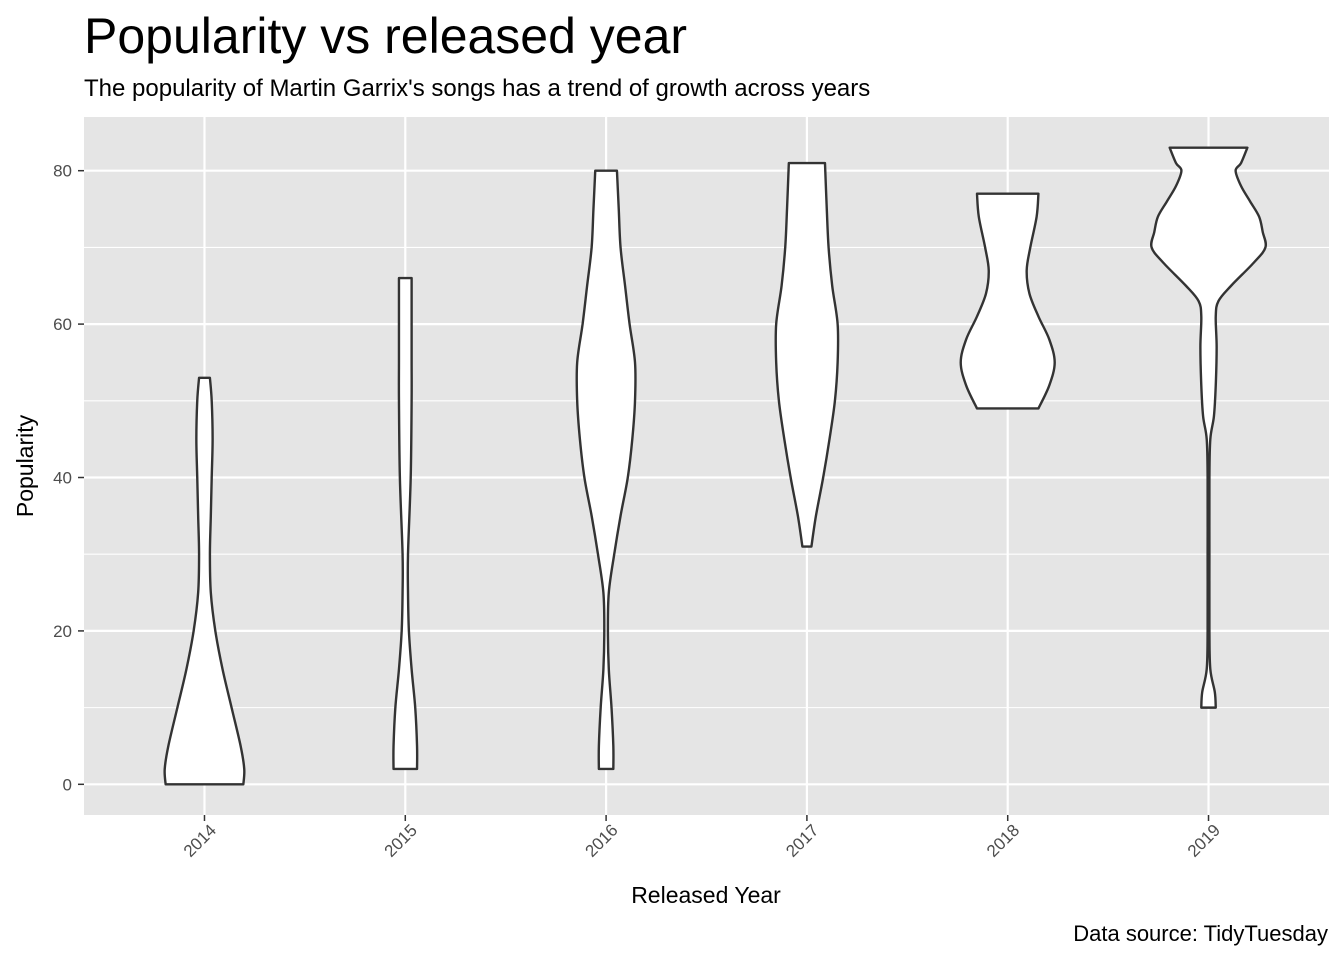 This screenshot has height=960, width=1344. What do you see at coordinates (802, 841) in the screenshot?
I see `x-tick-label: 2017` at bounding box center [802, 841].